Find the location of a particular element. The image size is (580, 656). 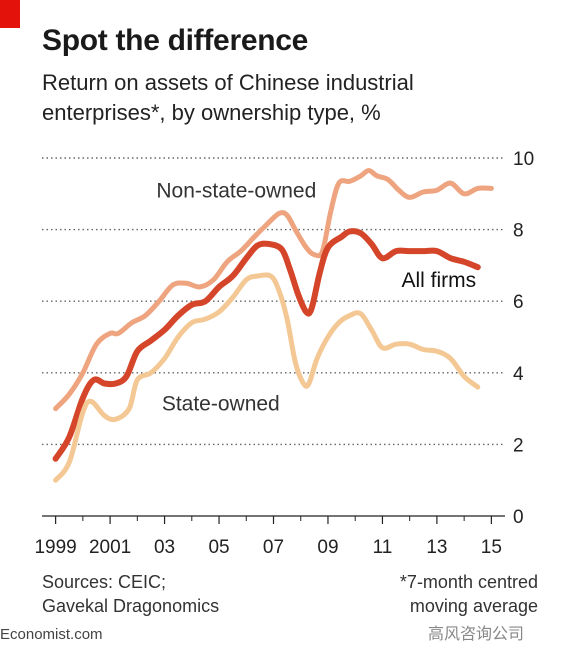

x-tick-label: 03 is located at coordinates (164, 547).